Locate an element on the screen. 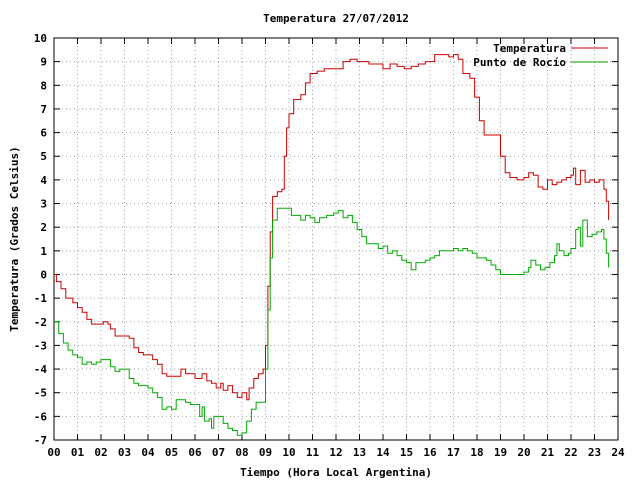 The width and height of the screenshot is (640, 480). x-tick-label: 07 is located at coordinates (218, 452).